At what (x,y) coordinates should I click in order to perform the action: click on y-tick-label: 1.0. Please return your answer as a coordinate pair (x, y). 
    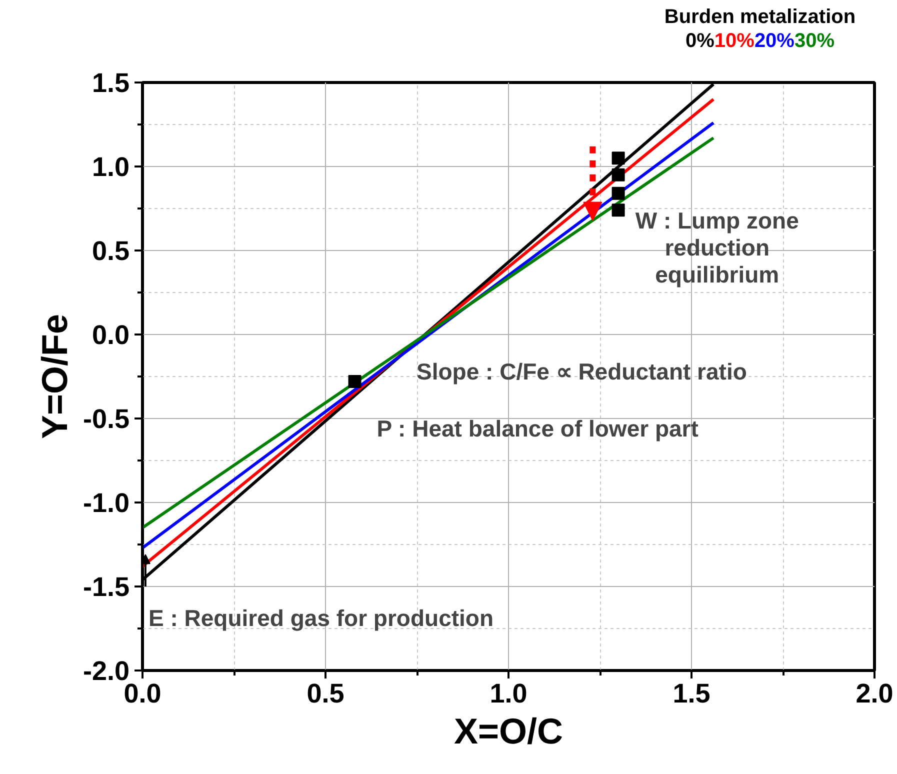
    Looking at the image, I should click on (111, 167).